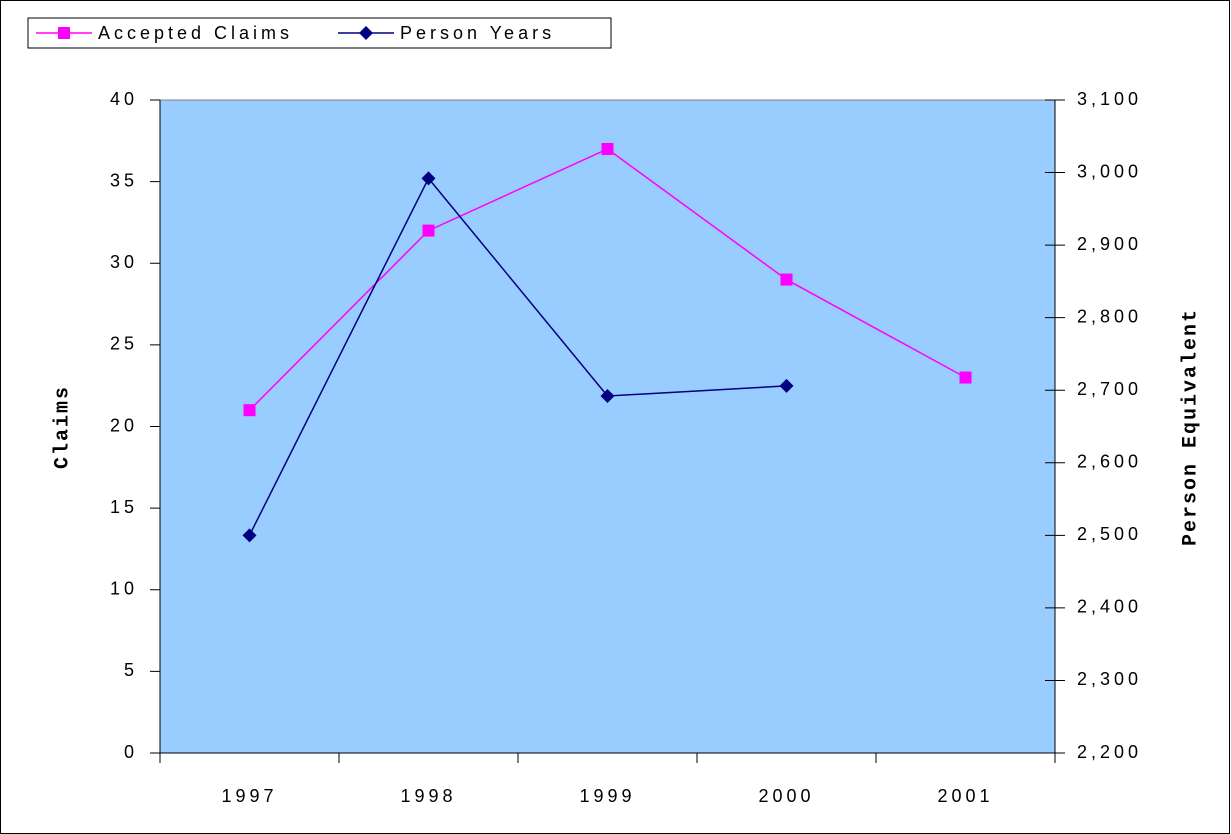  What do you see at coordinates (124, 262) in the screenshot?
I see `y-tick-label: 30` at bounding box center [124, 262].